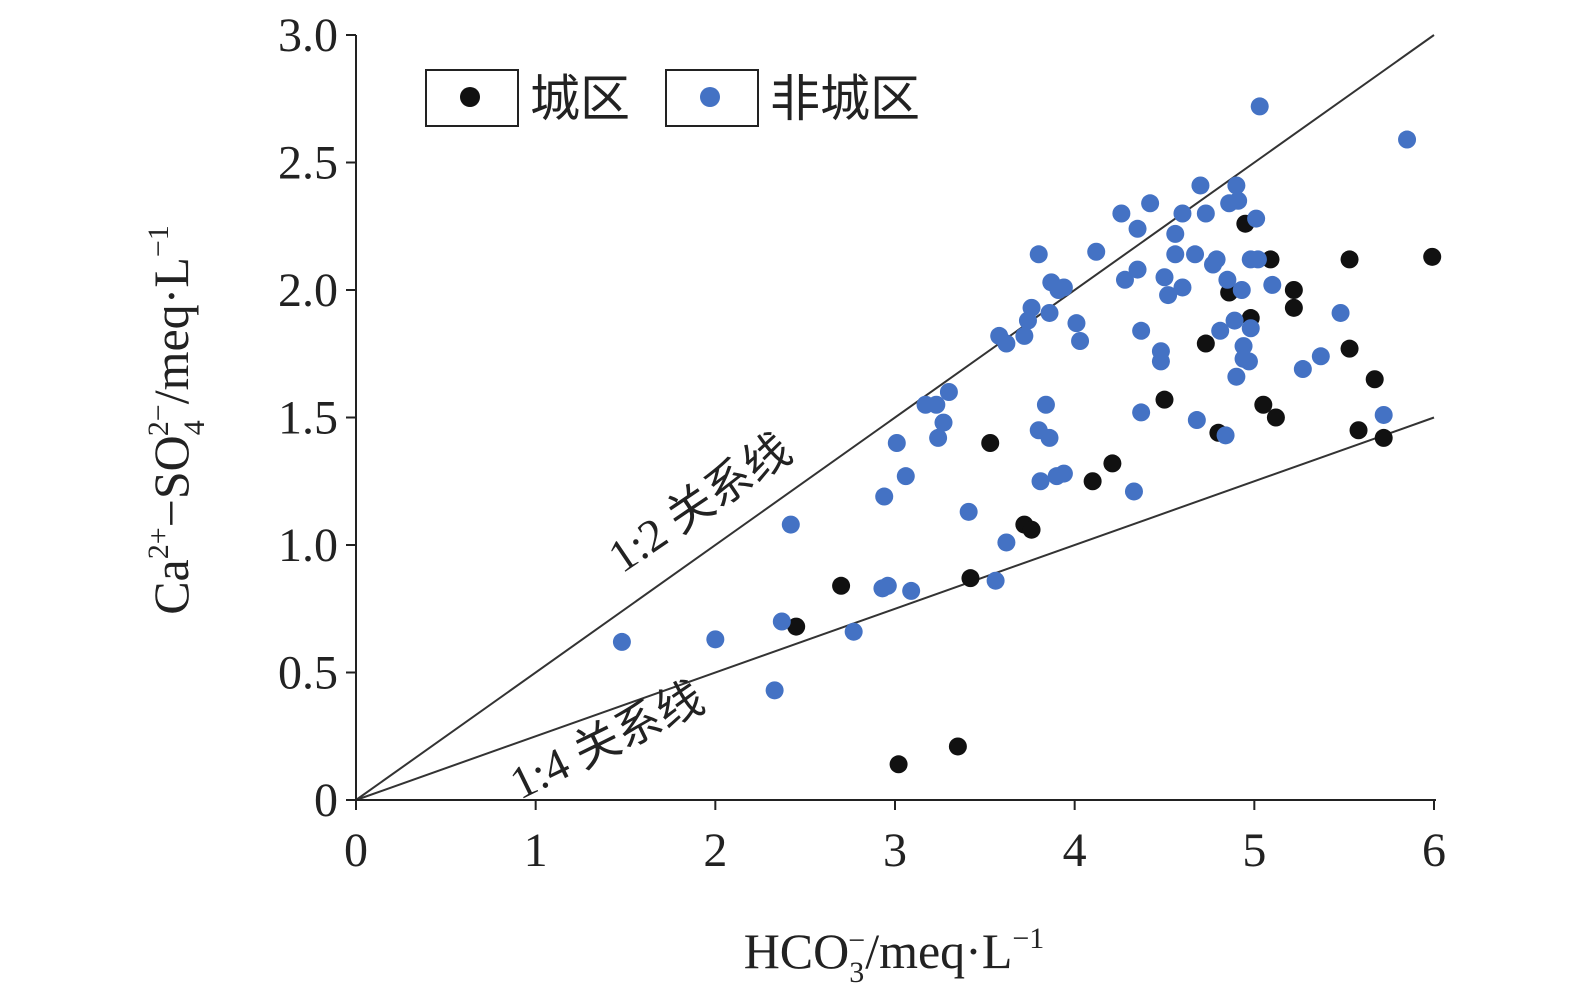 The width and height of the screenshot is (1575, 1004). What do you see at coordinates (308, 418) in the screenshot?
I see `y-tick-label: 1.5` at bounding box center [308, 418].